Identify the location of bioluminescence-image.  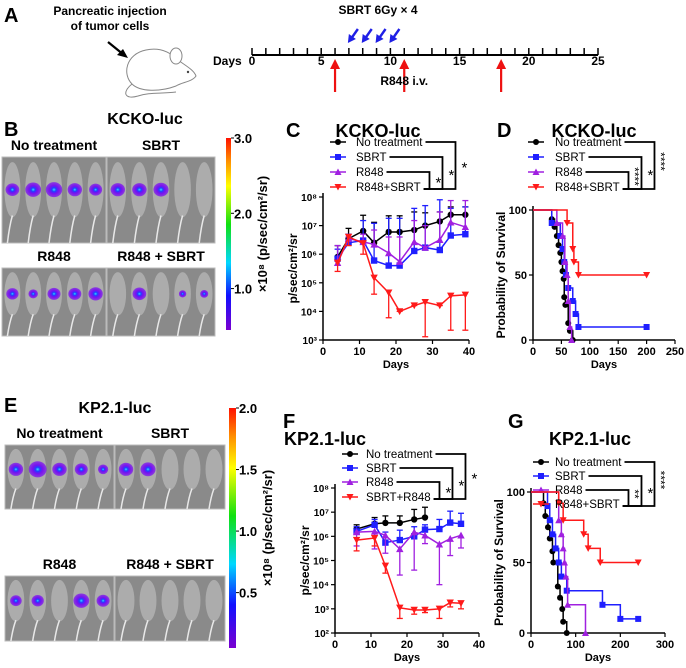
(170, 477).